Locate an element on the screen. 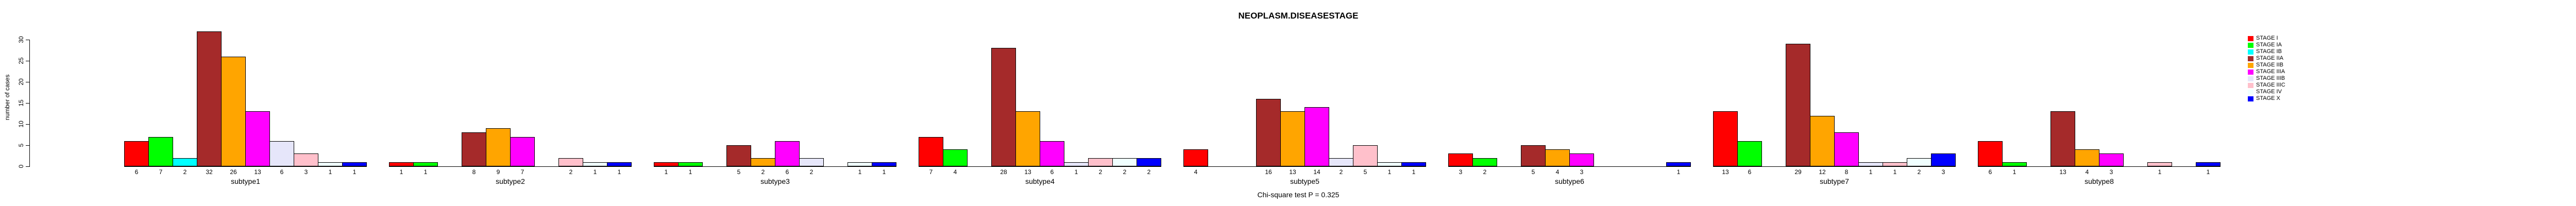 The height and width of the screenshot is (206, 2576). legend-label: STAGE IIIC is located at coordinates (2271, 85).